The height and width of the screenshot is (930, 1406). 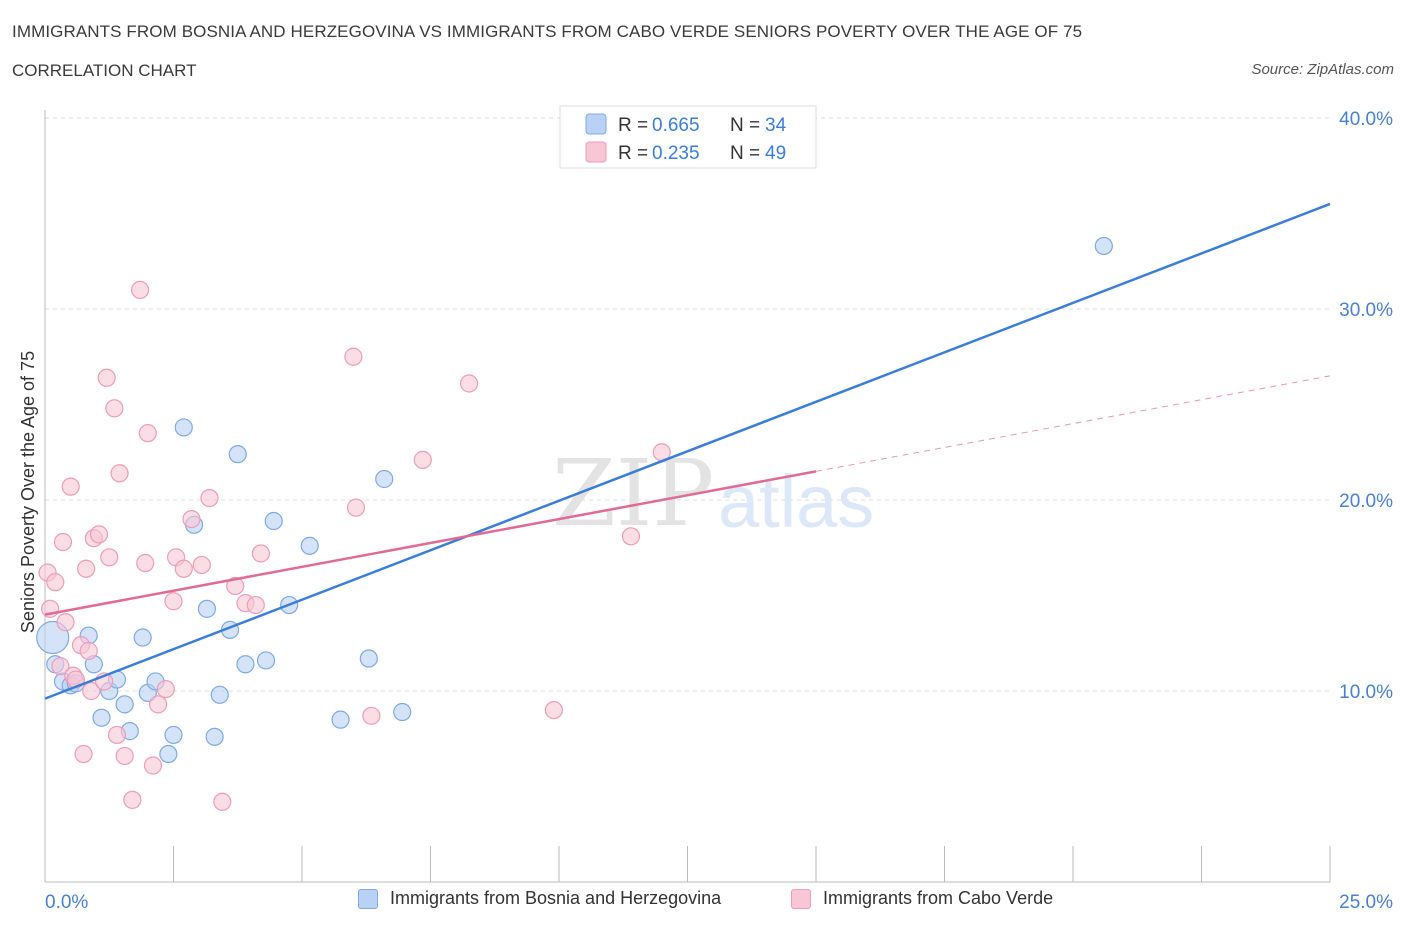 I want to click on legend-swatch-bosnia, so click(x=368, y=898).